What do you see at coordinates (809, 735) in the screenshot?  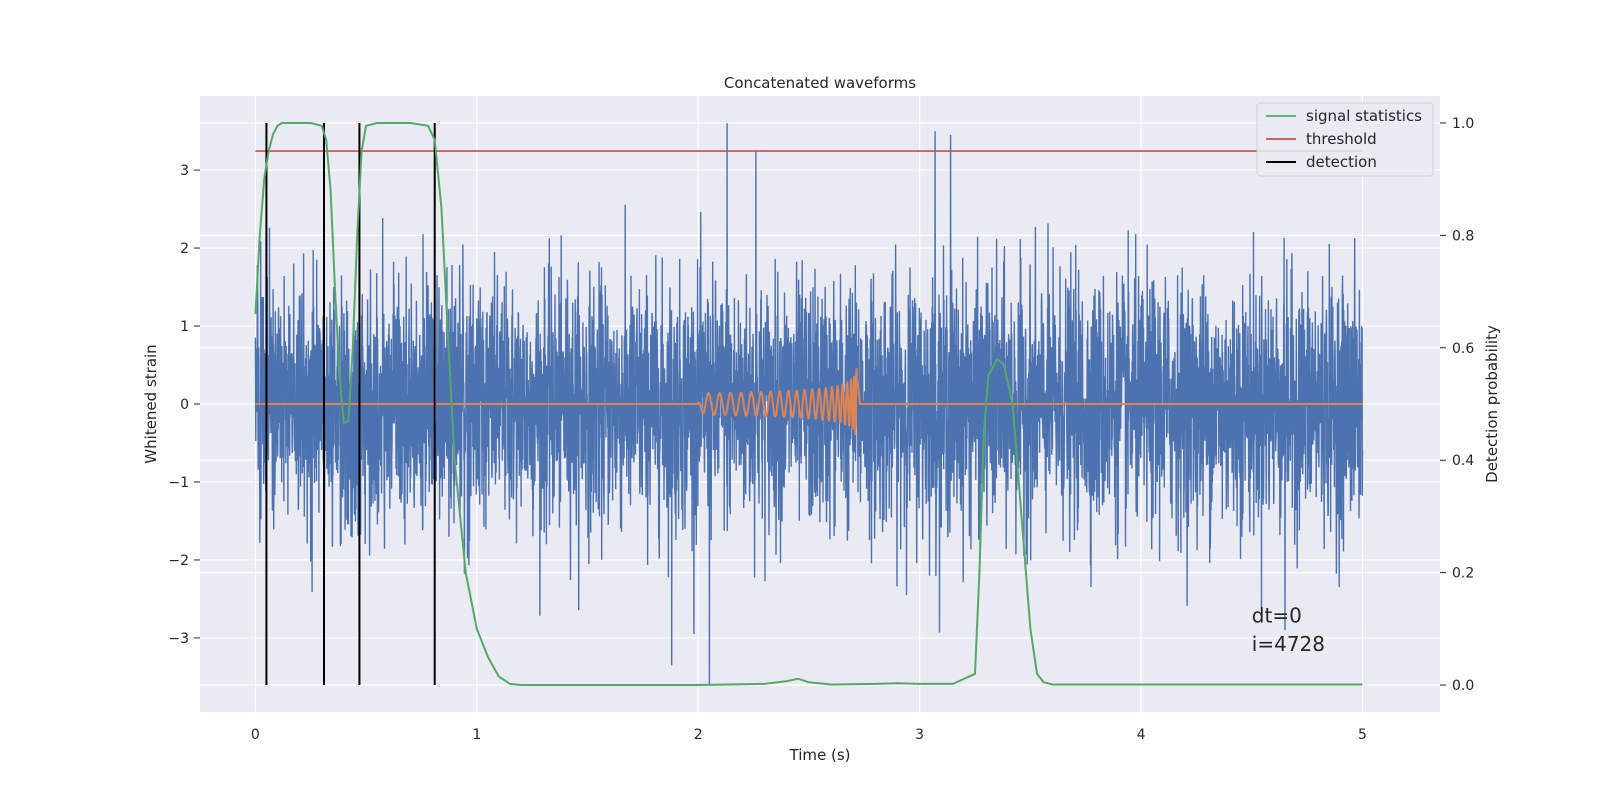 I see `x-axis: 0 1 2 3 4 5` at bounding box center [809, 735].